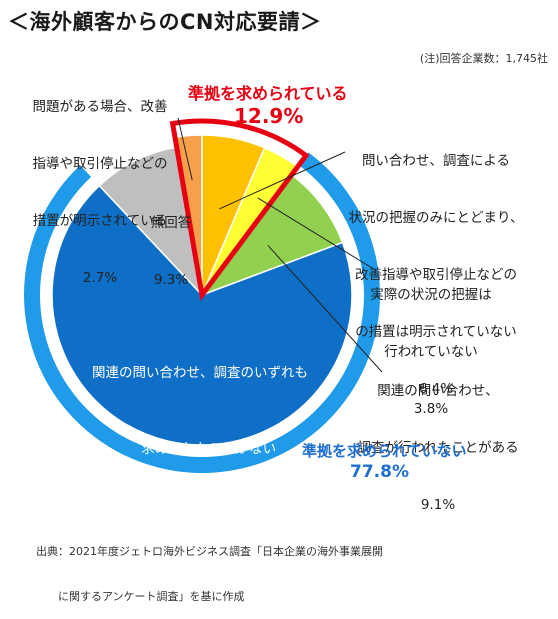 The height and width of the screenshot is (619, 558). What do you see at coordinates (315, 233) in the screenshot?
I see `leader-actual-not-done` at bounding box center [315, 233].